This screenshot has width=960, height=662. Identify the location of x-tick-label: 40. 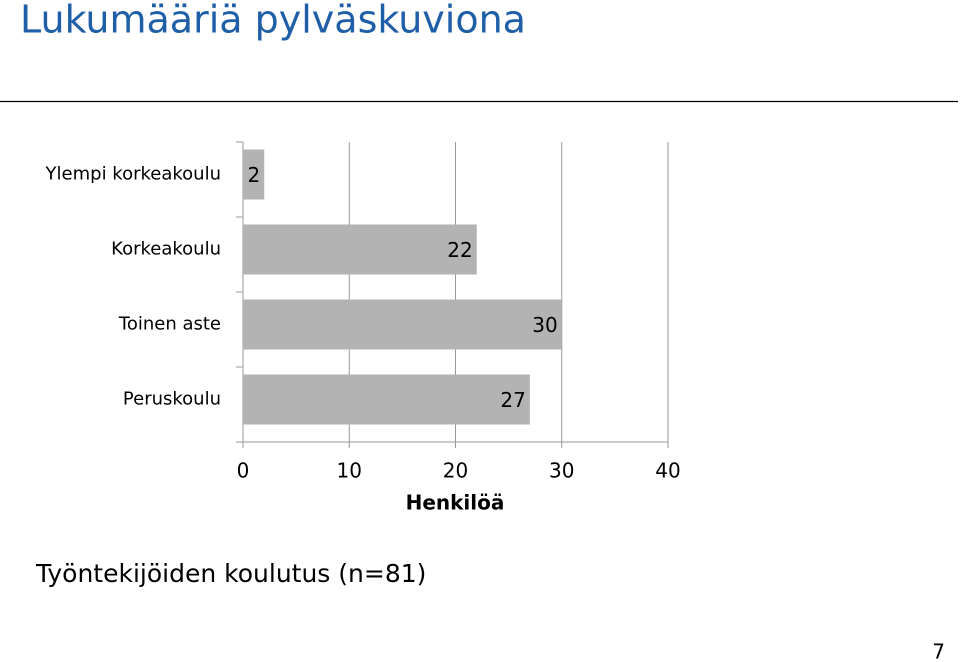
(667, 471).